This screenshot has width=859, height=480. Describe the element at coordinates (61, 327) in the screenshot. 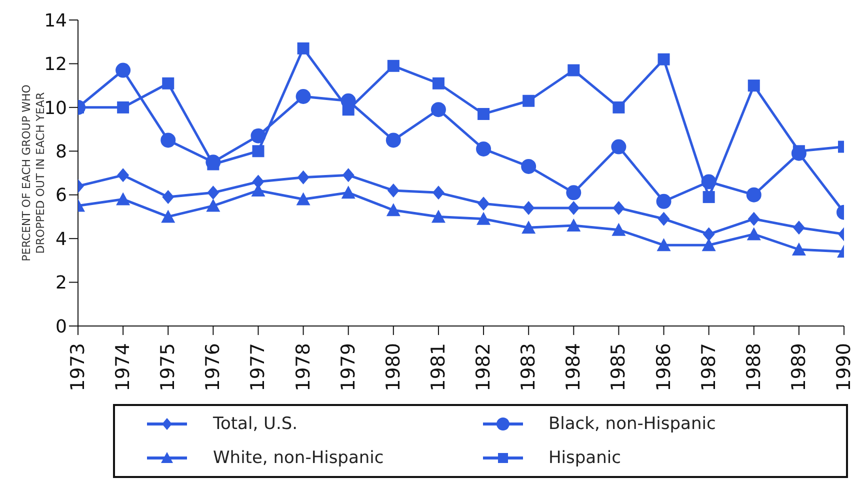

I see `y-tick-label: 0` at that location.